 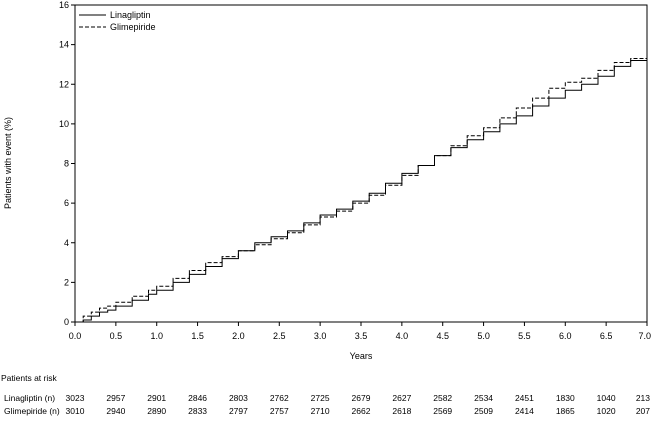 I want to click on x-tick-label: 7.0, so click(x=644, y=336).